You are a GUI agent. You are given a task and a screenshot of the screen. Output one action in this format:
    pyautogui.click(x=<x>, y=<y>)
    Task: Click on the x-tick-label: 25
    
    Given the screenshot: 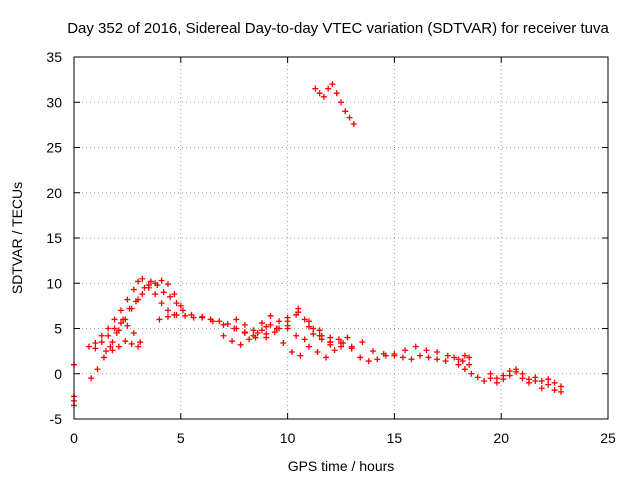 What is the action you would take?
    pyautogui.click(x=608, y=438)
    